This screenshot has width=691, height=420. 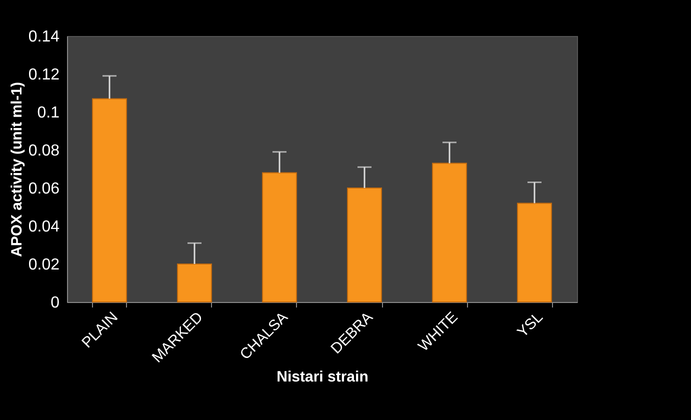 What do you see at coordinates (55, 303) in the screenshot?
I see `y-tick-label: 0` at bounding box center [55, 303].